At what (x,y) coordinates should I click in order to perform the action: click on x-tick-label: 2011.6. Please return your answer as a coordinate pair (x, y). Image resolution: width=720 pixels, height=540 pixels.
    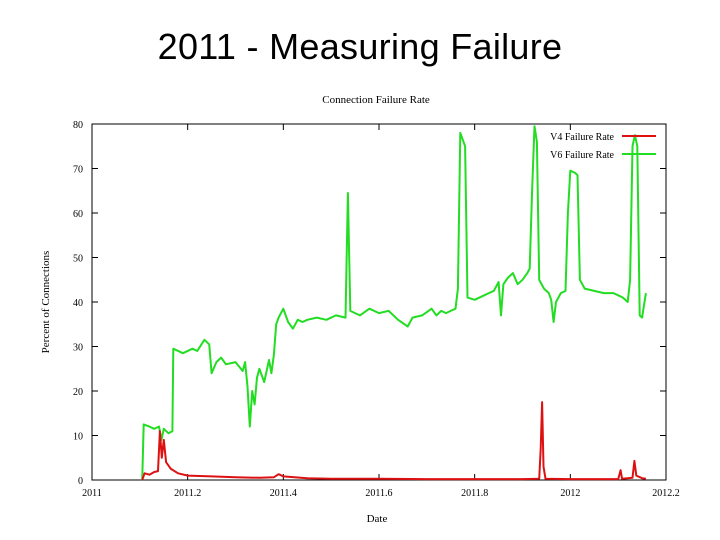
    Looking at the image, I should click on (378, 493).